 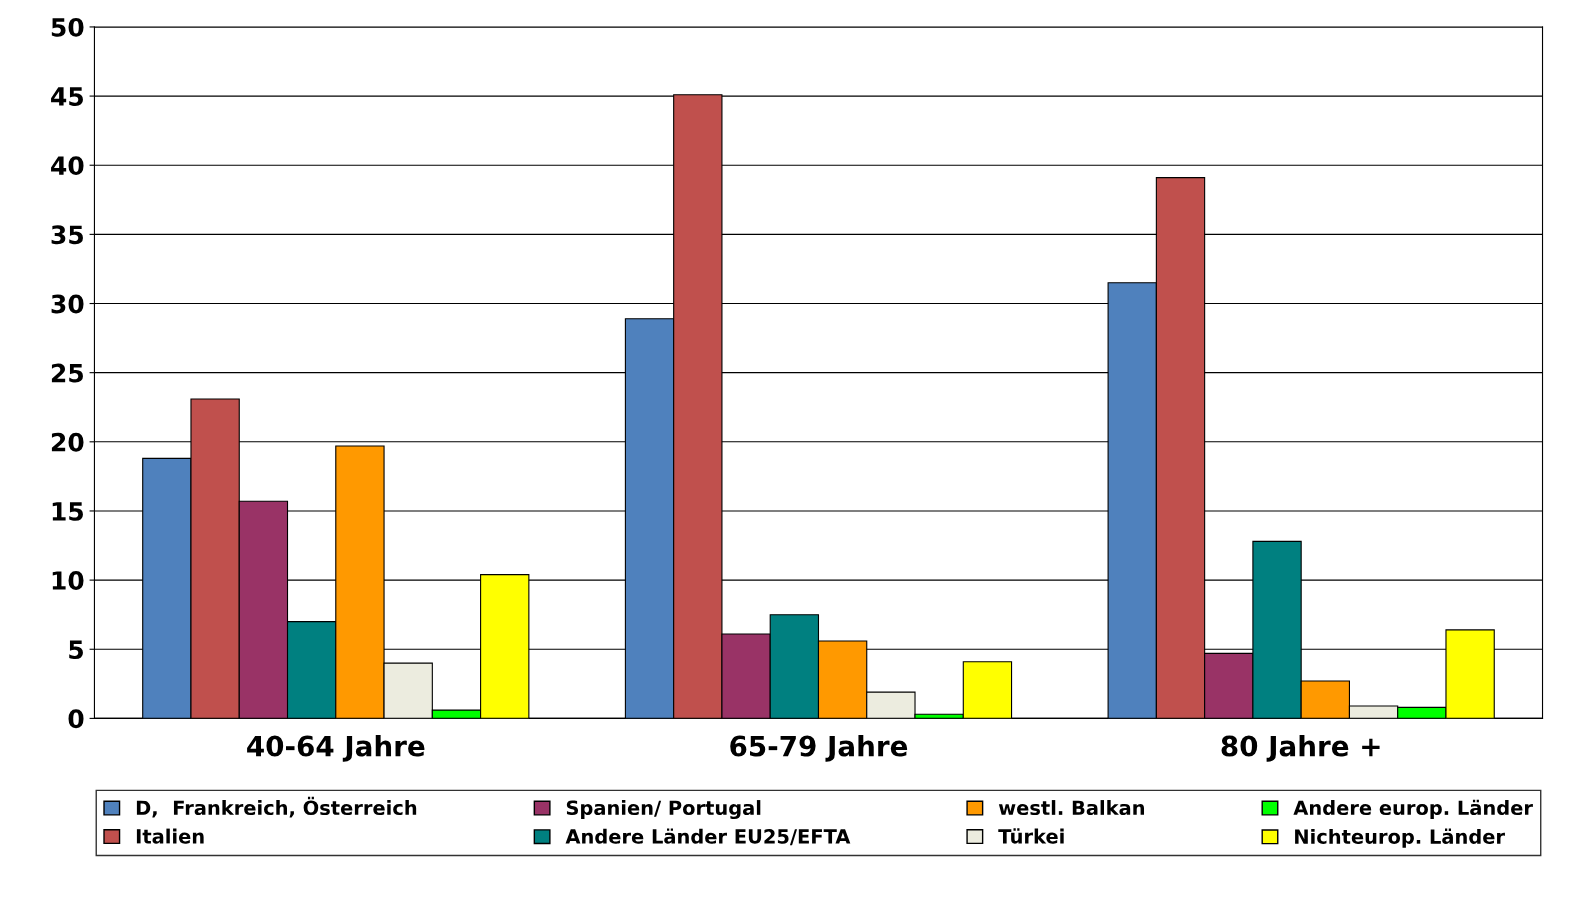 I want to click on x-tick-label: 80 Jahre +, so click(x=1300, y=748).